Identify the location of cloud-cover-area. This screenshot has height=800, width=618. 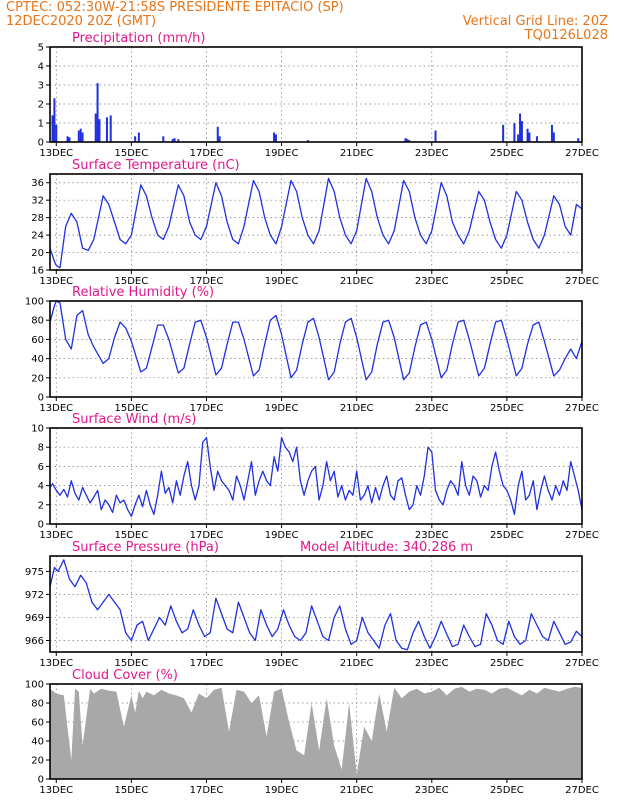
(316, 732).